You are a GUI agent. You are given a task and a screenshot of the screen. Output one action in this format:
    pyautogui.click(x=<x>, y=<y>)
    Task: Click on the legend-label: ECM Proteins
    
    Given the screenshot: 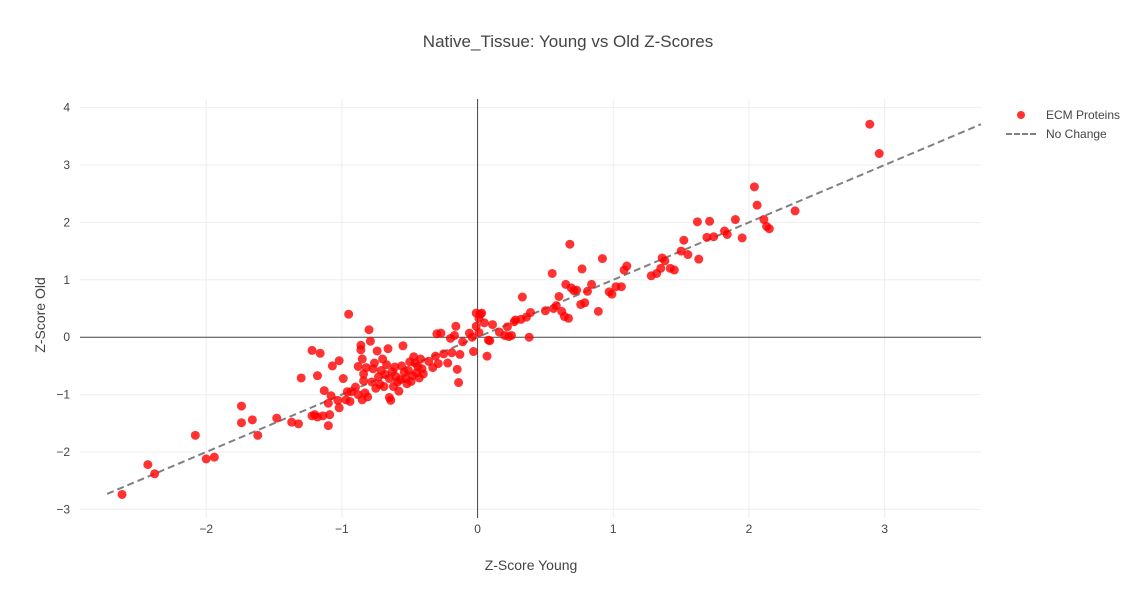 What is the action you would take?
    pyautogui.click(x=1083, y=114)
    